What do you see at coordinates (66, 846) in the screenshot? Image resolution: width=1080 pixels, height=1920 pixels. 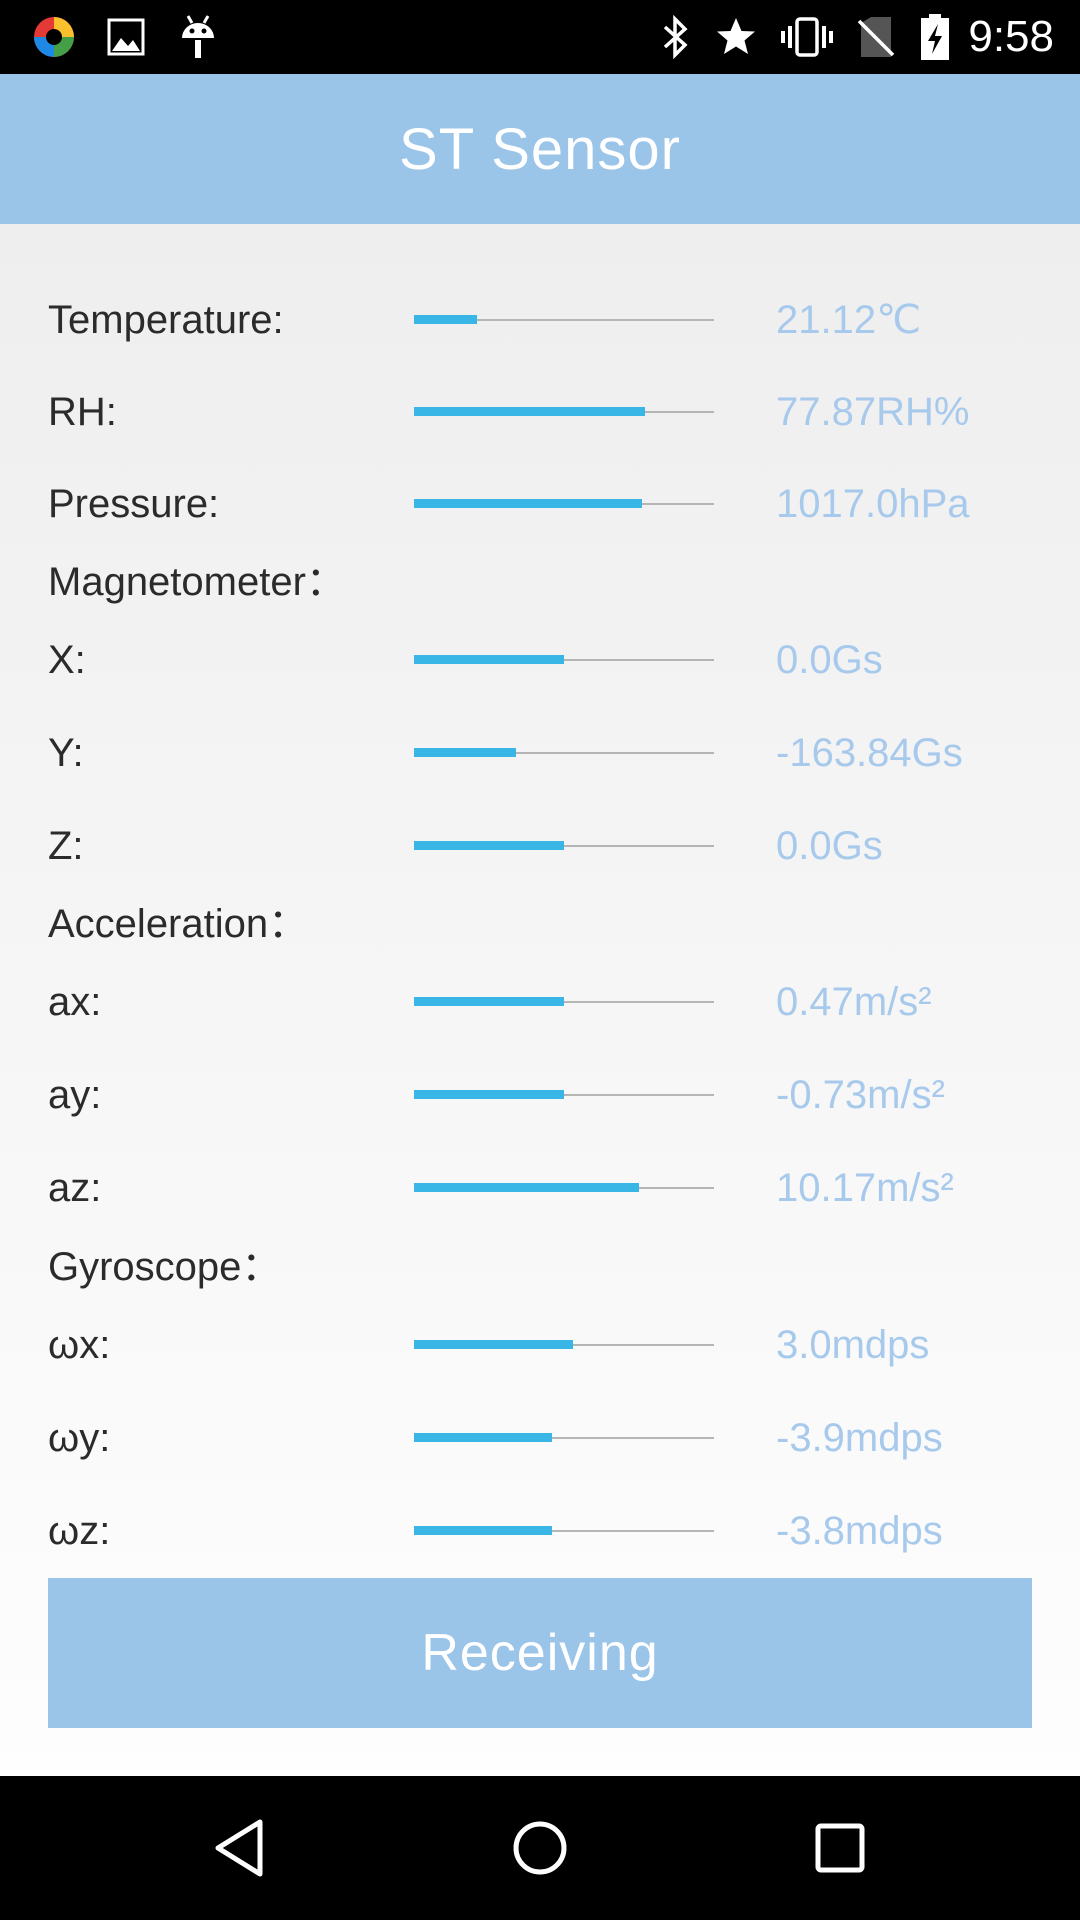 I see `mag-z-label: Z:` at bounding box center [66, 846].